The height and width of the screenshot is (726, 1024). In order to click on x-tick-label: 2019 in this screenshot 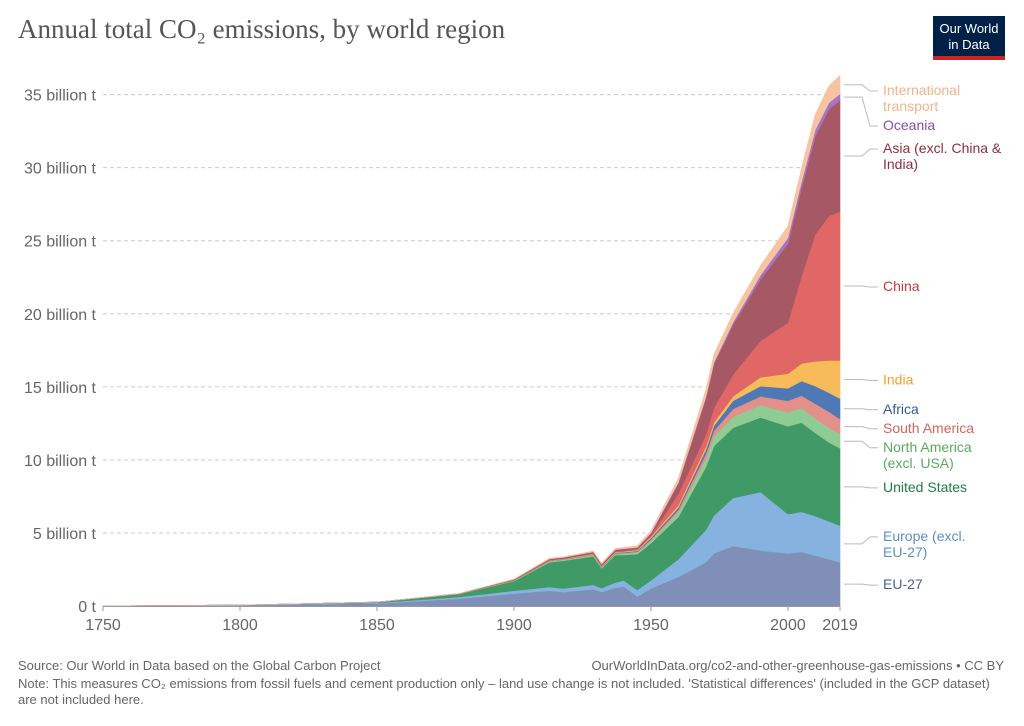, I will do `click(840, 625)`.